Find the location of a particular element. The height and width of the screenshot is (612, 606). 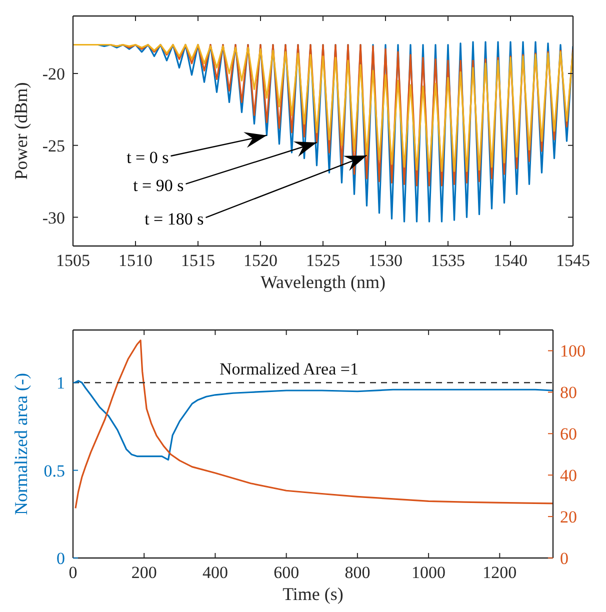

y2-tick-label: 100 is located at coordinates (573, 351).